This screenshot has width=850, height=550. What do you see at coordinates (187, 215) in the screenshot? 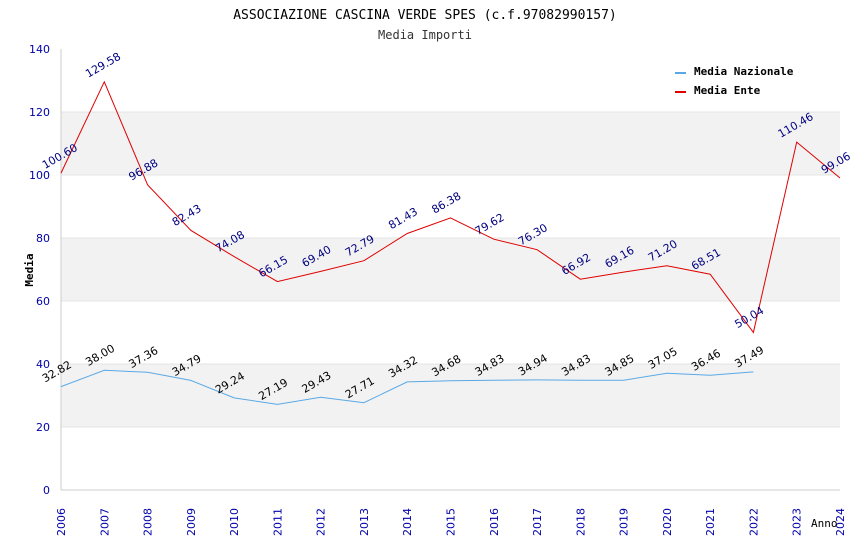
I see `data-label: 82.43` at bounding box center [187, 215].